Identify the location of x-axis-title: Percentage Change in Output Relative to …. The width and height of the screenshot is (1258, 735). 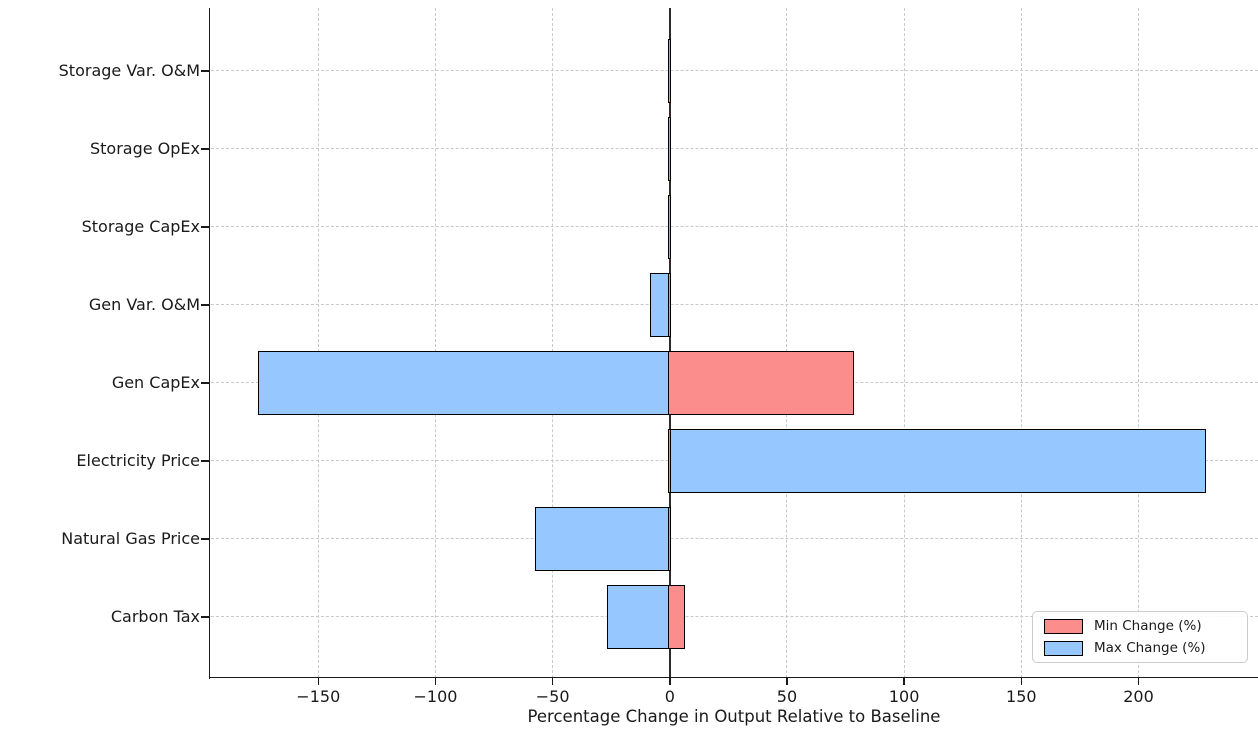
(734, 716).